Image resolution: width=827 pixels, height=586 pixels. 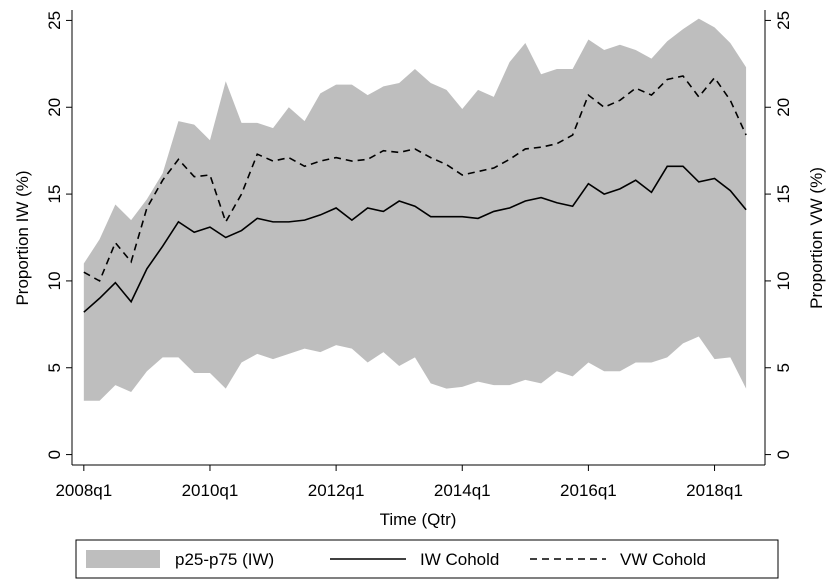 What do you see at coordinates (54, 20) in the screenshot?
I see `y-tick-label: 25` at bounding box center [54, 20].